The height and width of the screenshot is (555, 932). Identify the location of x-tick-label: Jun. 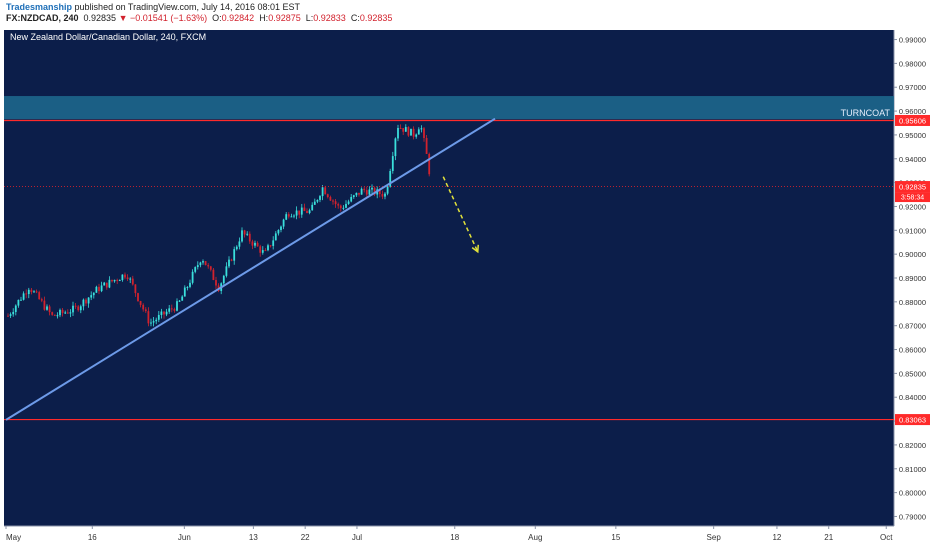
(184, 537).